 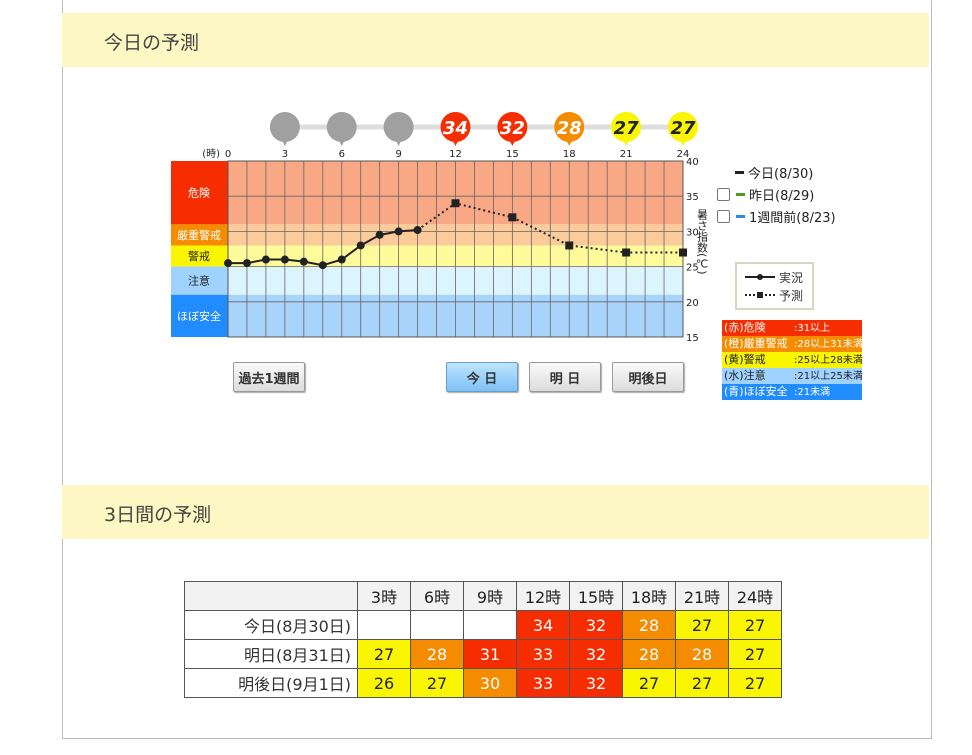 I want to click on tomorrow-button: 明 日, so click(x=565, y=377).